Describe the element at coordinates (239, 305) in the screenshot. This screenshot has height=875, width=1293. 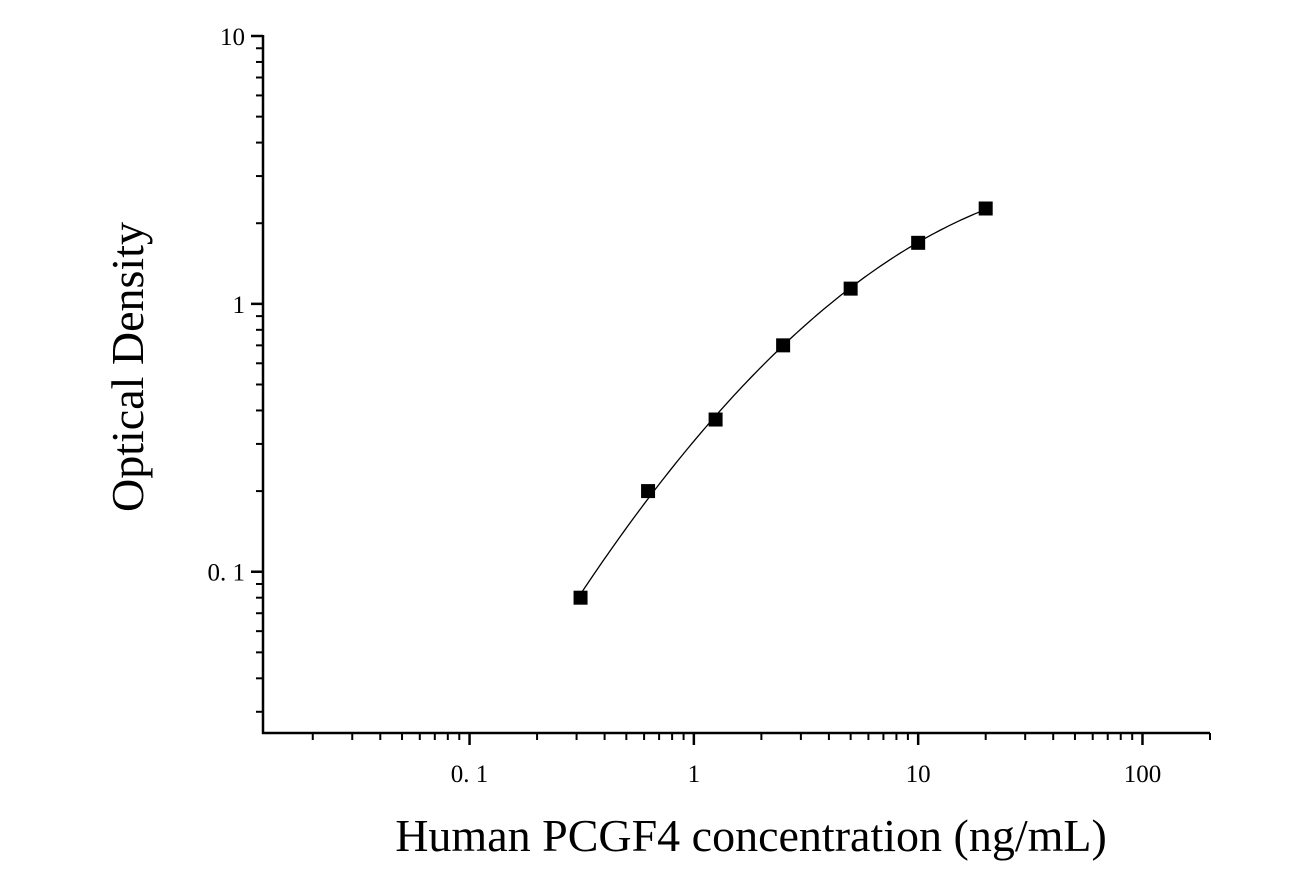
I see `y-tick-label: 1` at that location.